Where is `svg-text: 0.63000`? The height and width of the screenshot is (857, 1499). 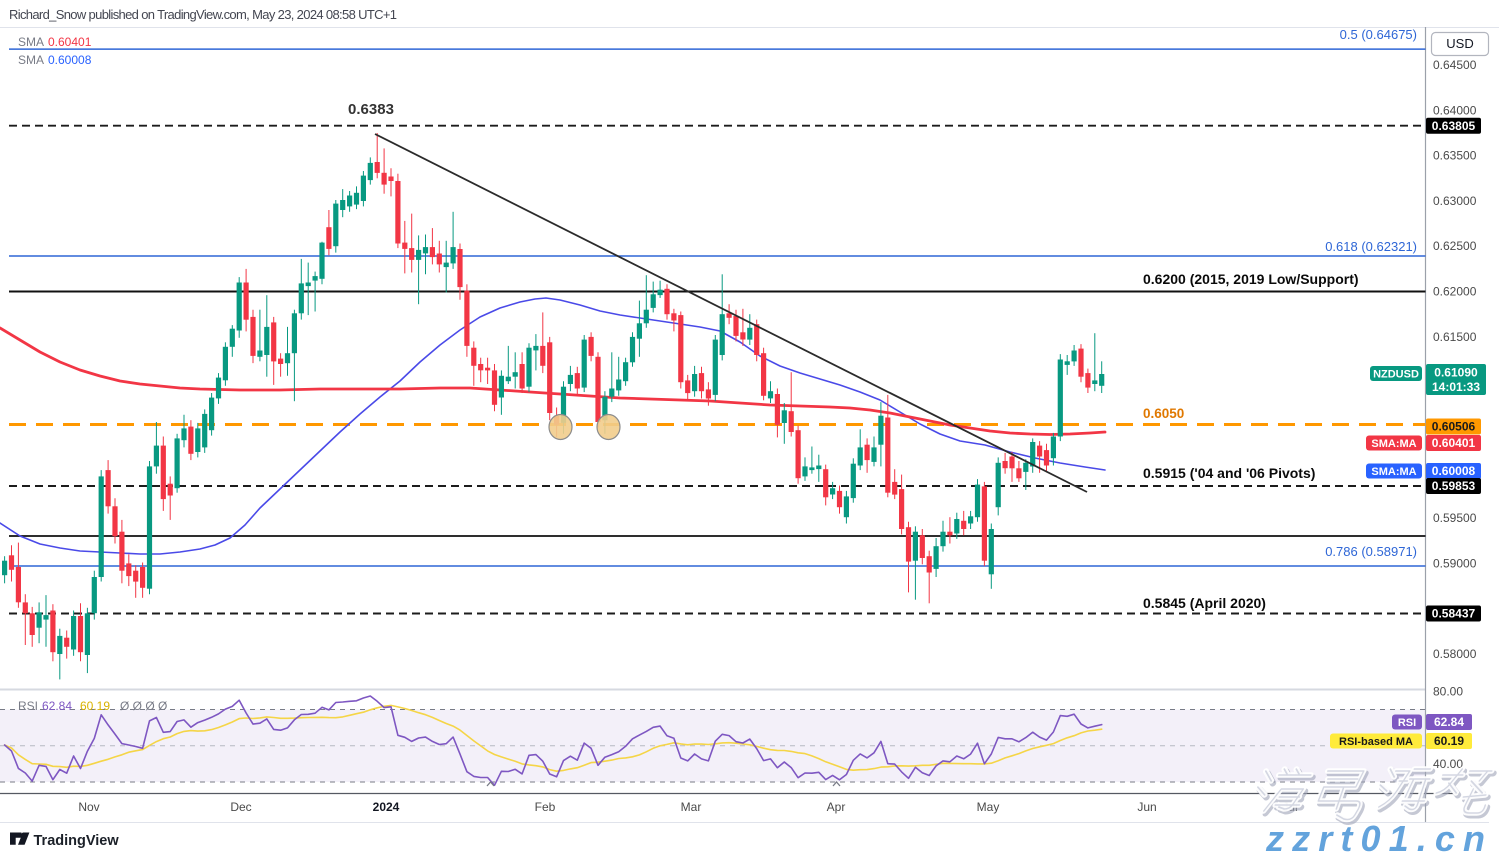 svg-text: 0.63000 is located at coordinates (1455, 201).